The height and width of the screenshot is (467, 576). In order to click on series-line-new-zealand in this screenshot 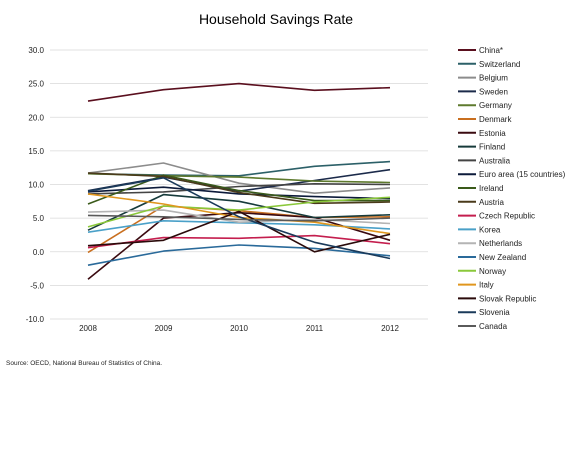, I will do `click(239, 255)`.